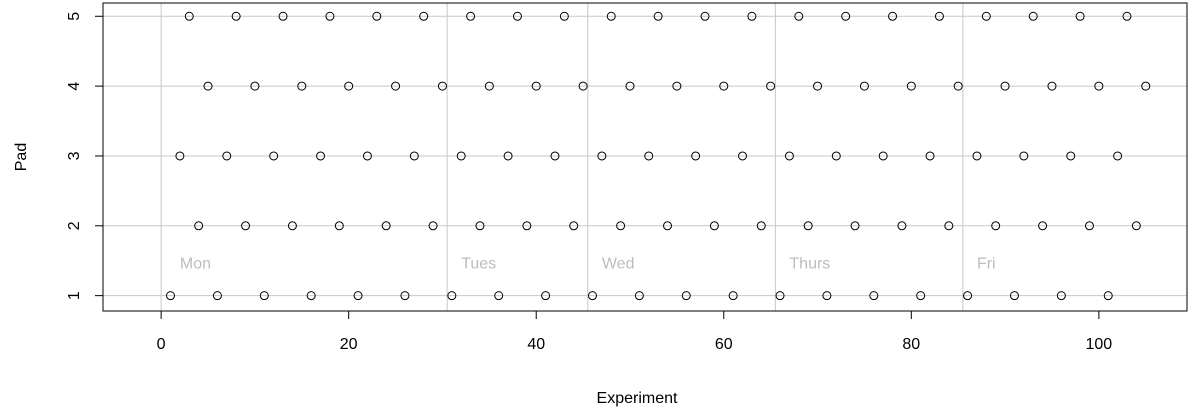 This screenshot has width=1199, height=414. I want to click on y-tick-label-2: 2, so click(74, 225).